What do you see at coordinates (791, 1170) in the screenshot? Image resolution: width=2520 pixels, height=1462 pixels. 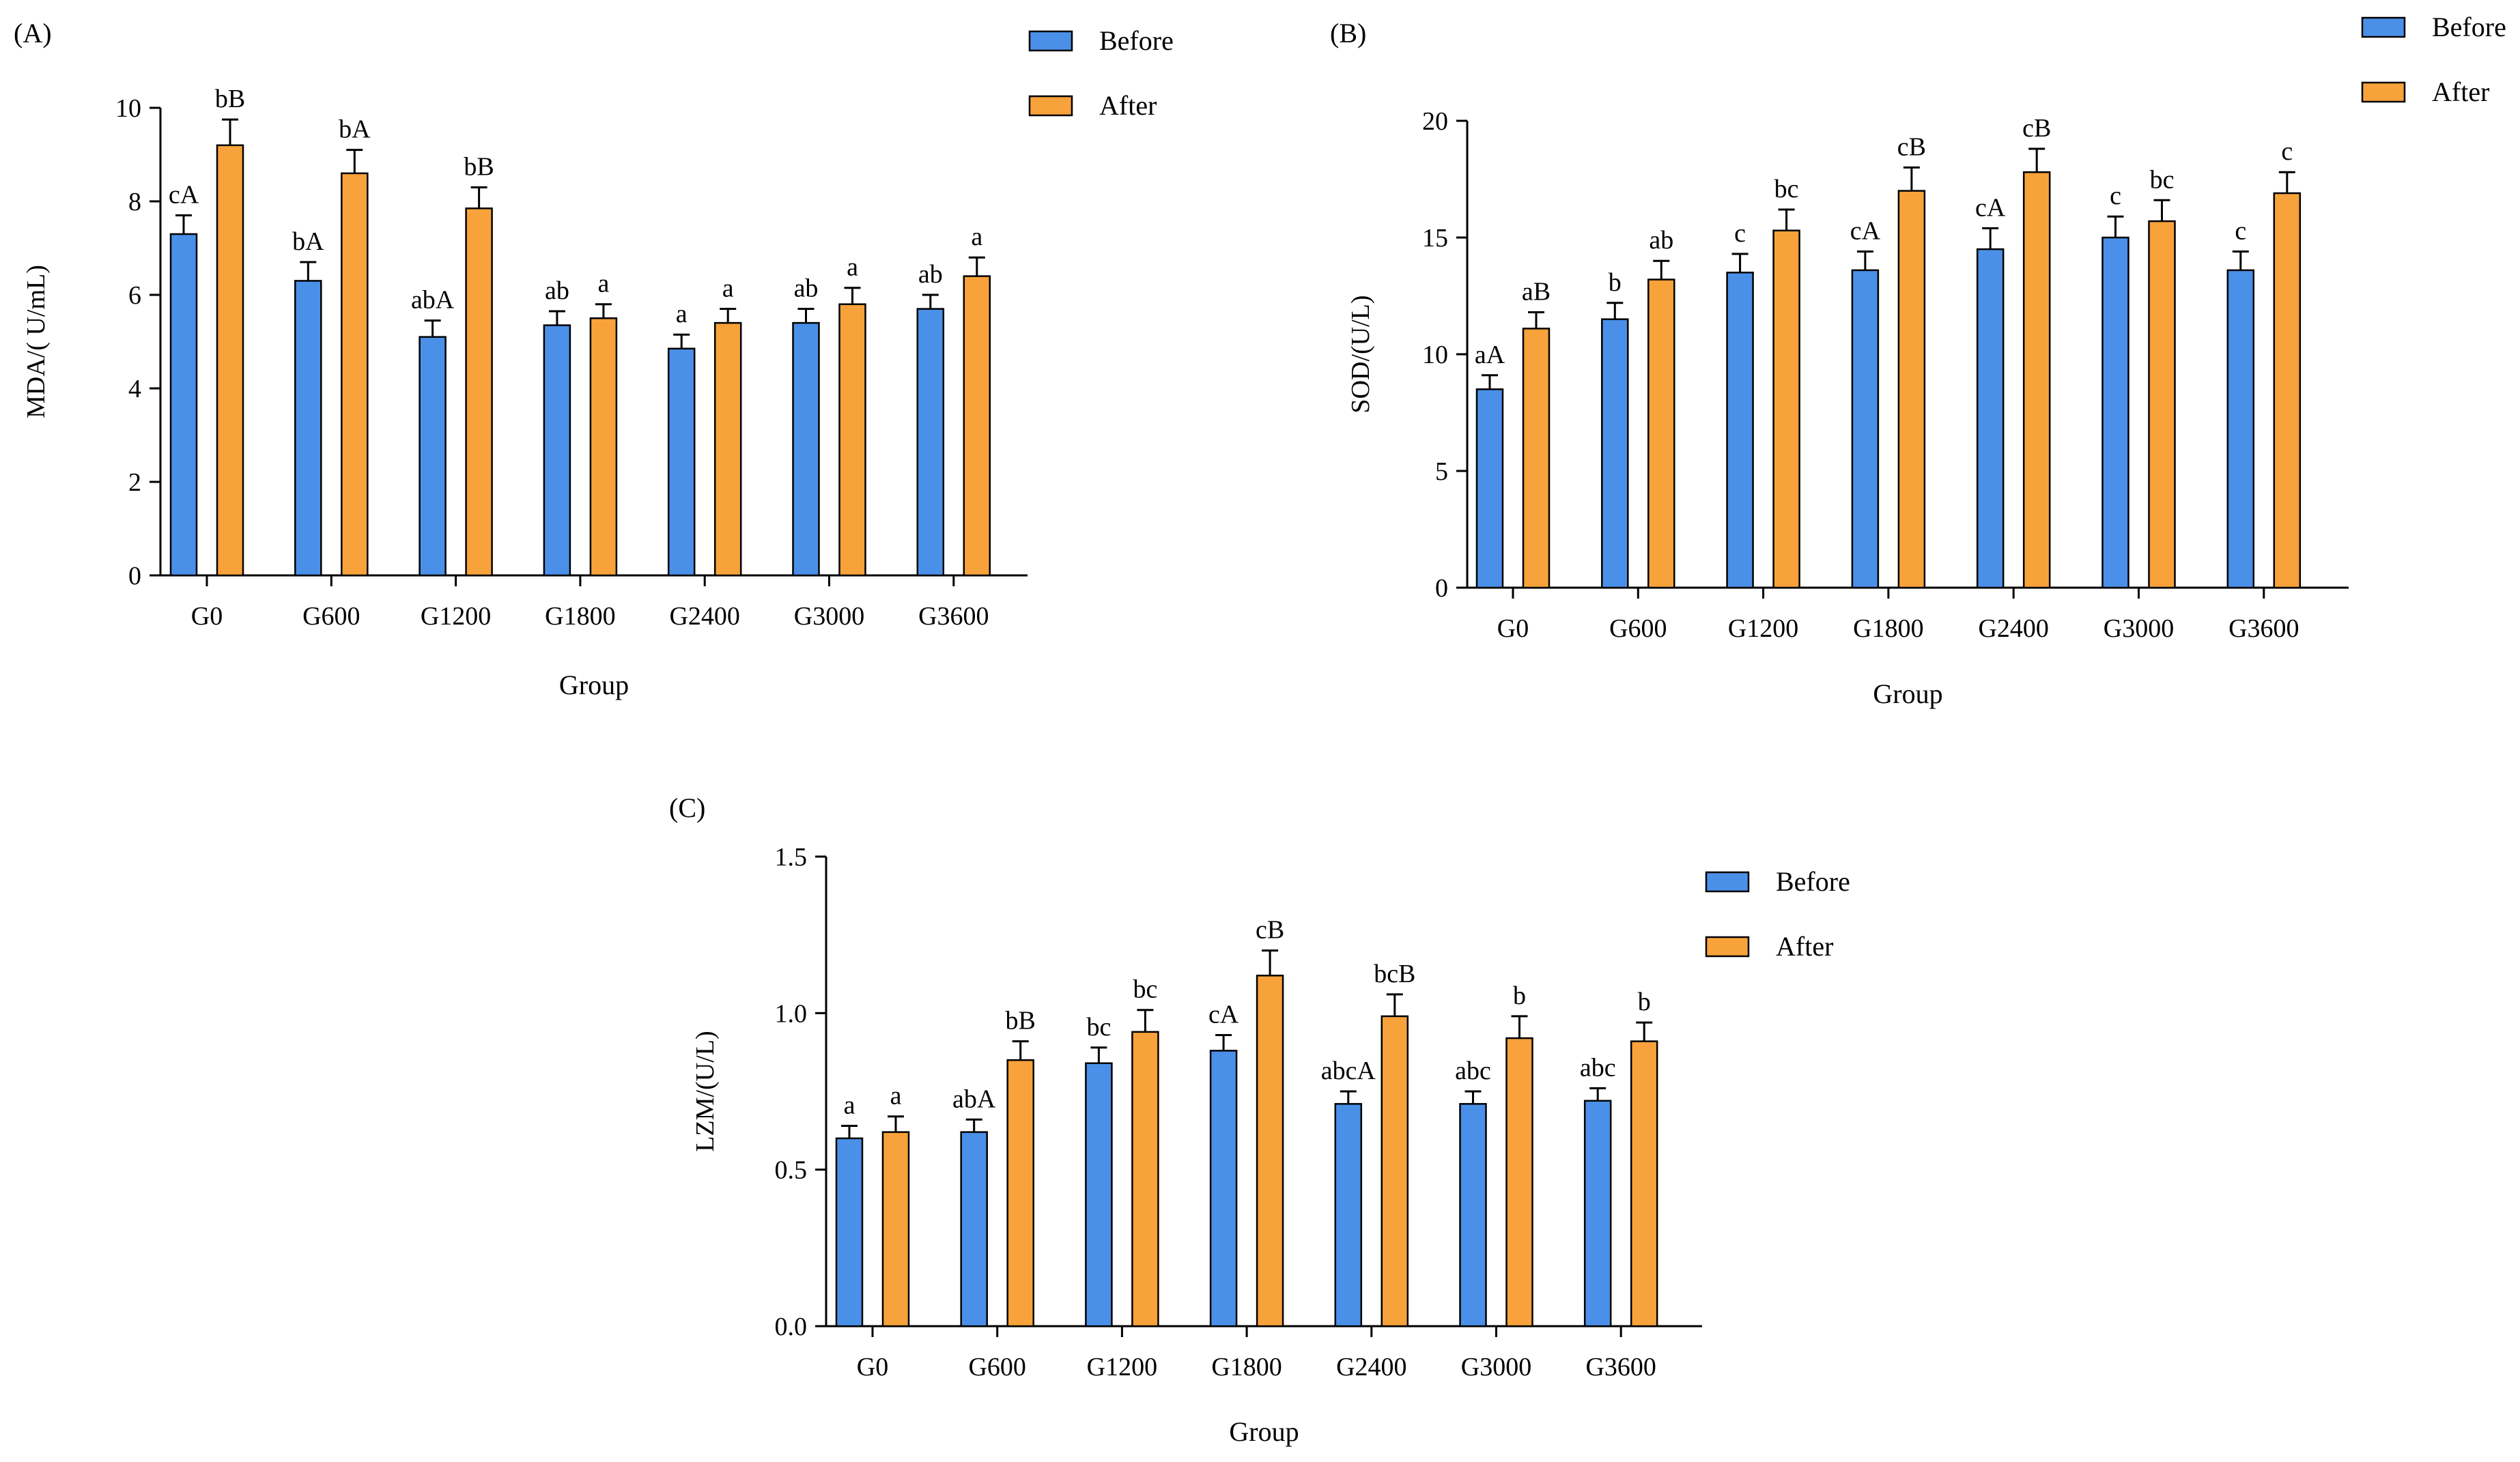 I see `y-tick-label: 0.5` at bounding box center [791, 1170].